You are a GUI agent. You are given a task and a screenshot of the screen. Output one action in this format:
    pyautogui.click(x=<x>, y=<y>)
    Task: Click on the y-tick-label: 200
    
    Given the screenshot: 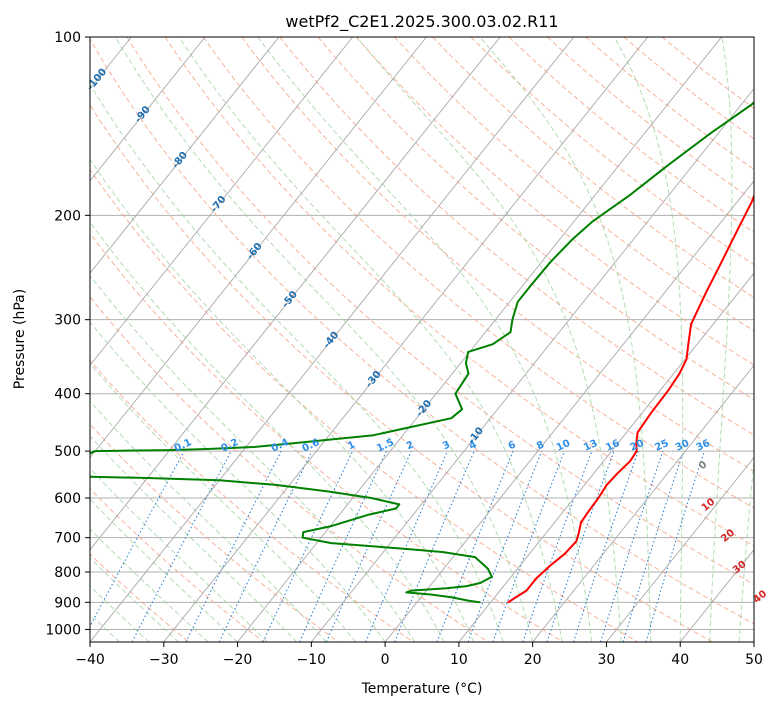 What is the action you would take?
    pyautogui.click(x=67, y=216)
    